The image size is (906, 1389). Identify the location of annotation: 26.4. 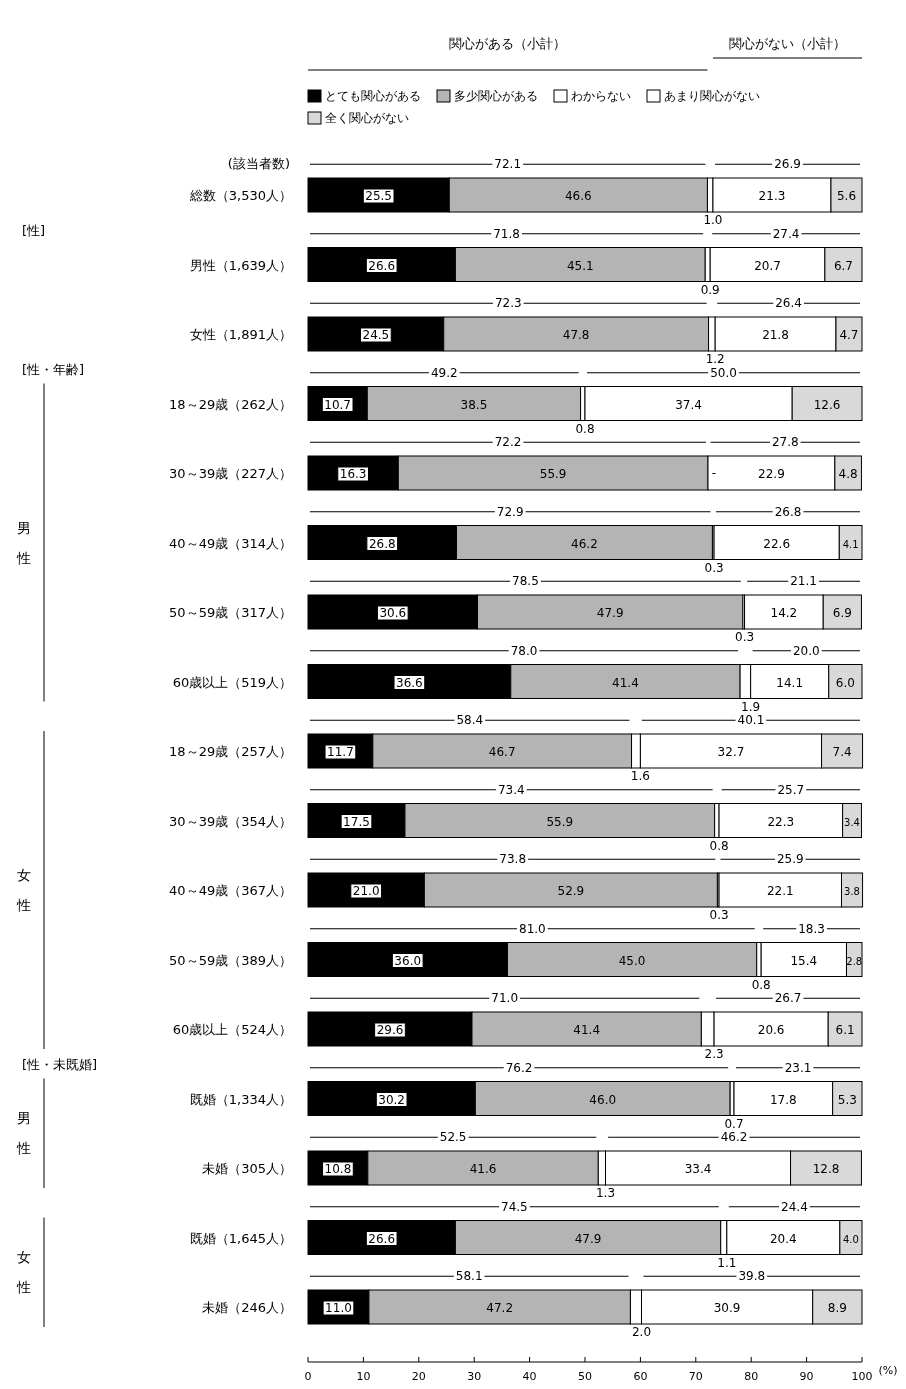
(788, 303).